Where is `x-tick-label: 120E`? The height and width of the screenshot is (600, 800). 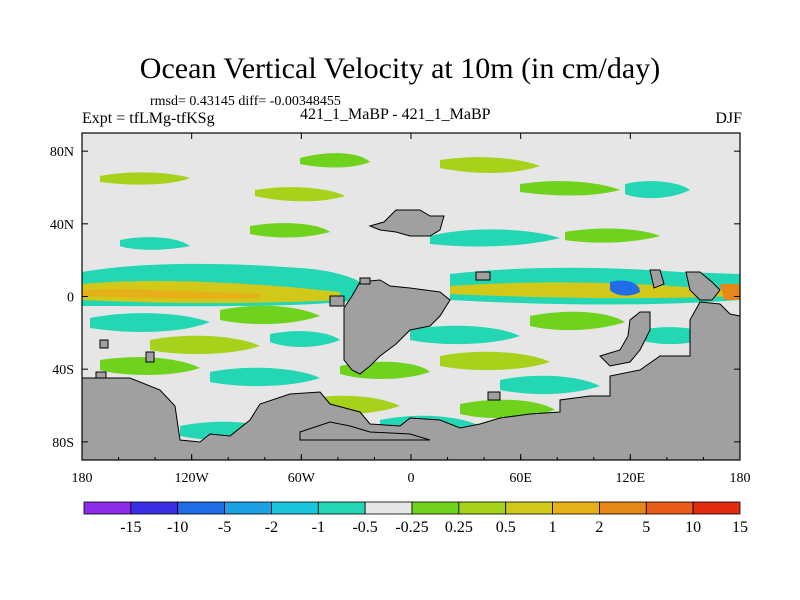 x-tick-label: 120E is located at coordinates (631, 478).